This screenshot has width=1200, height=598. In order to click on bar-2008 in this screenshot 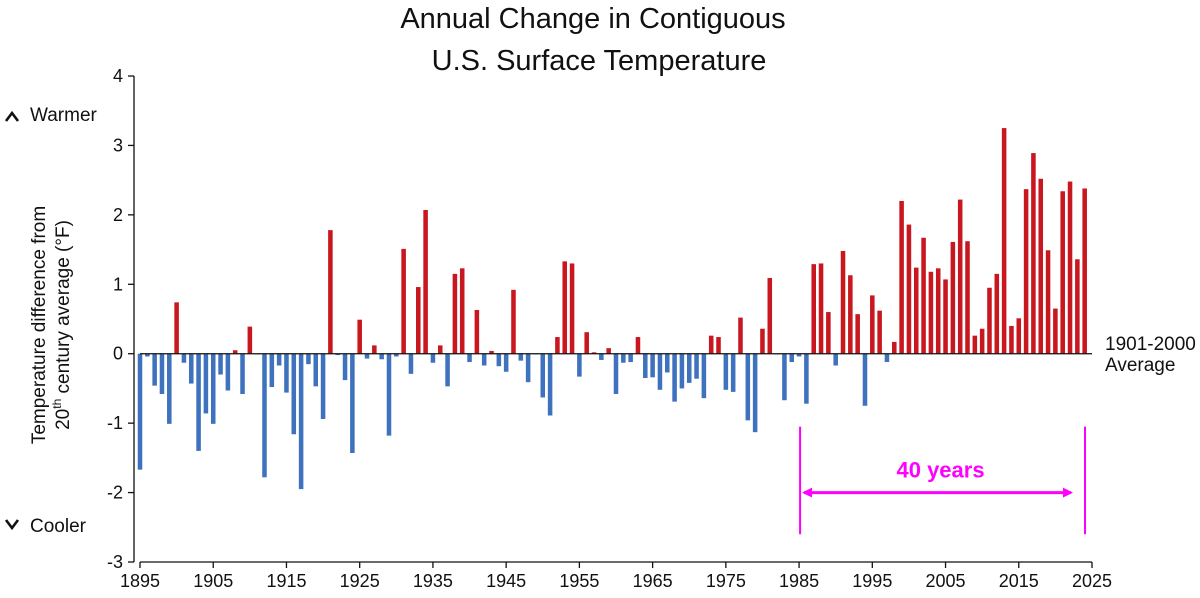, I will do `click(967, 297)`.